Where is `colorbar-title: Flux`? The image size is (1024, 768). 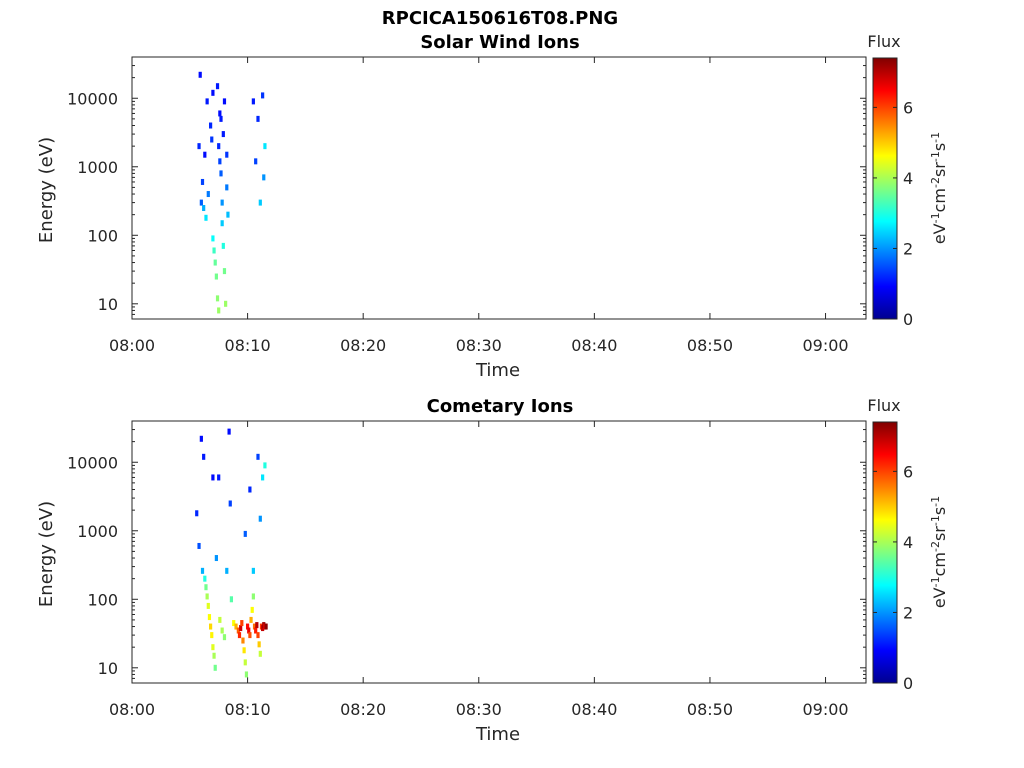
colorbar-title: Flux is located at coordinates (883, 405).